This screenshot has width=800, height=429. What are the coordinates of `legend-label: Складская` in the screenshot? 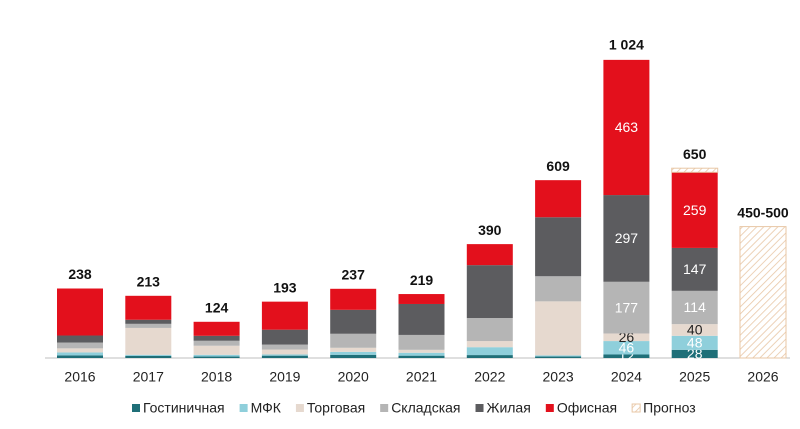 It's located at (425, 408).